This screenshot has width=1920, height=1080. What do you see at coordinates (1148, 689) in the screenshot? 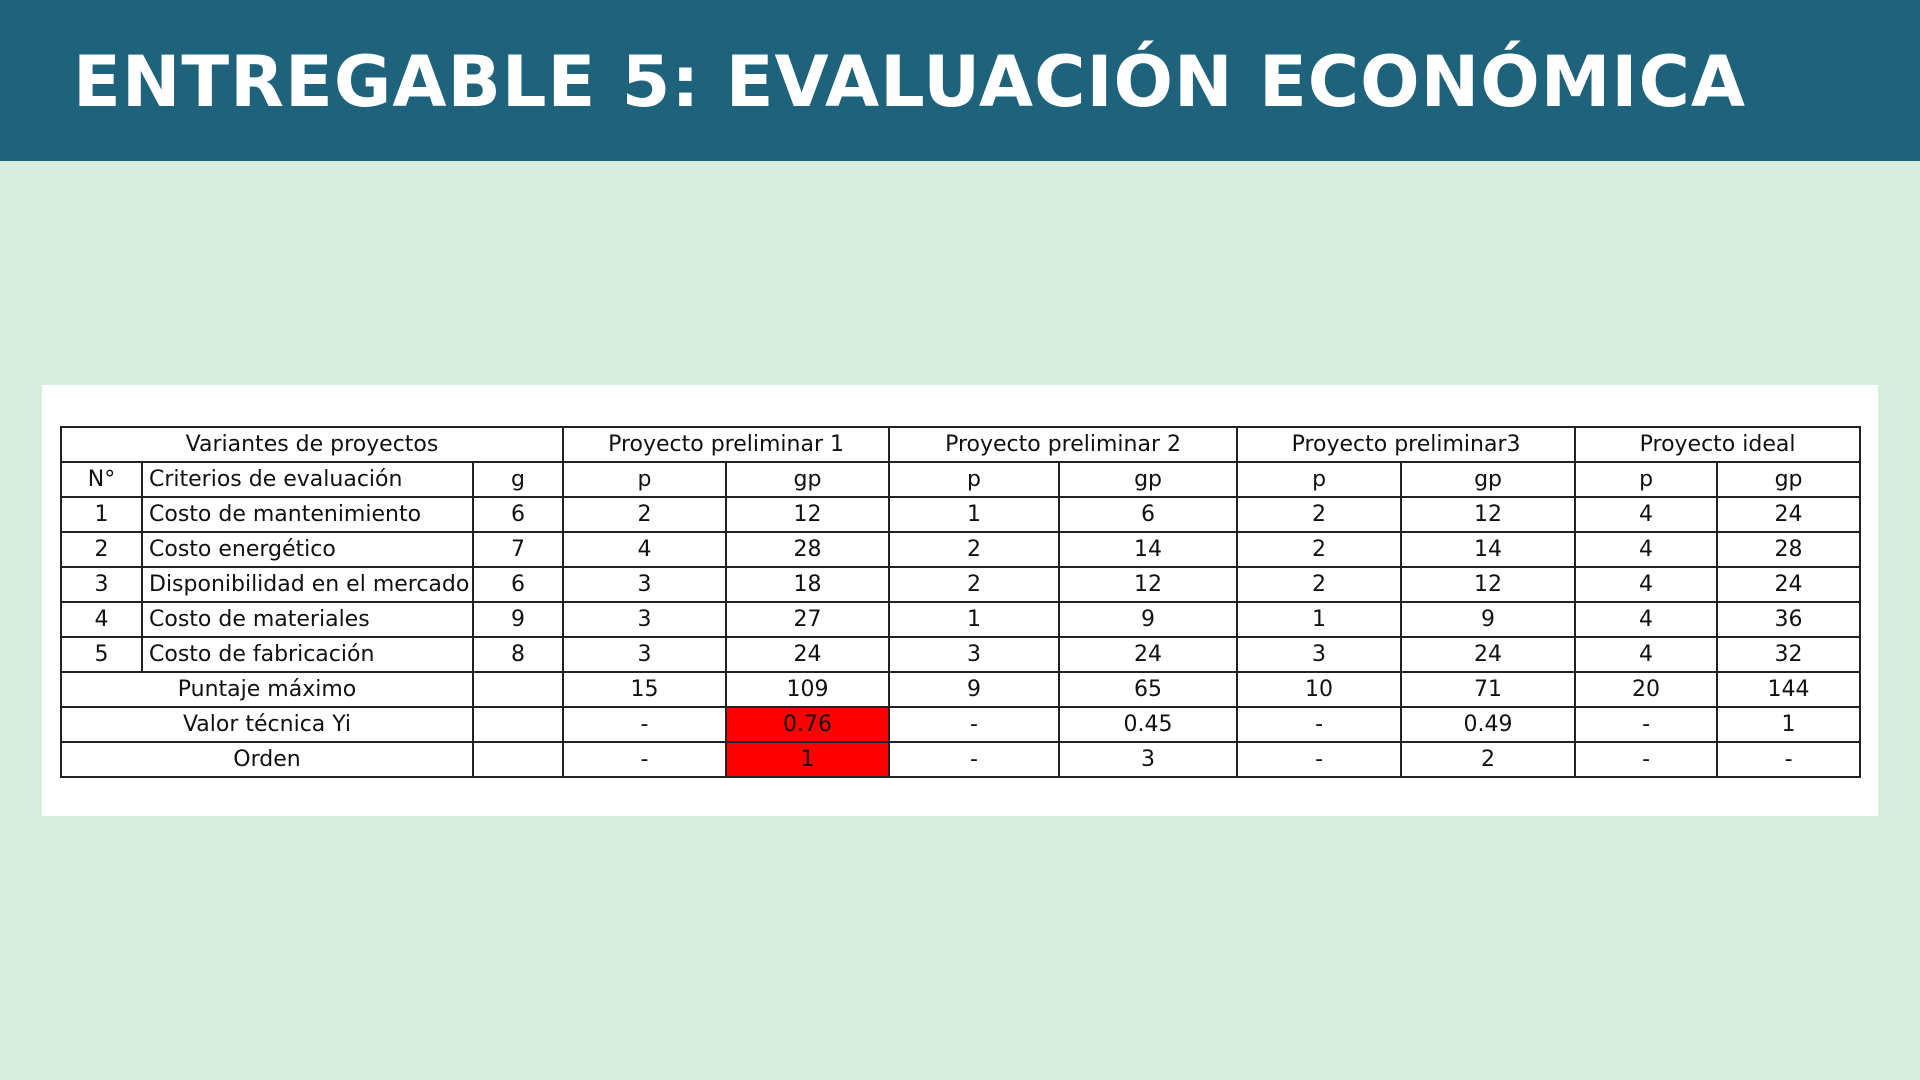
I see `cell-p2-gp: 65` at bounding box center [1148, 689].